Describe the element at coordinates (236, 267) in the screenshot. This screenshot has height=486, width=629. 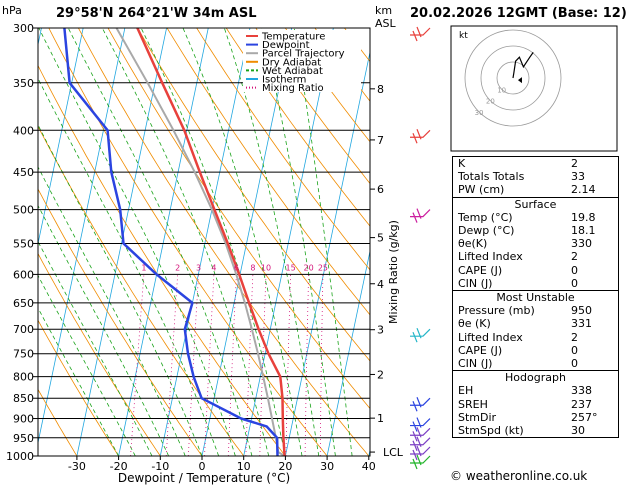
I see `mixing-ratio-label: 6` at that location.